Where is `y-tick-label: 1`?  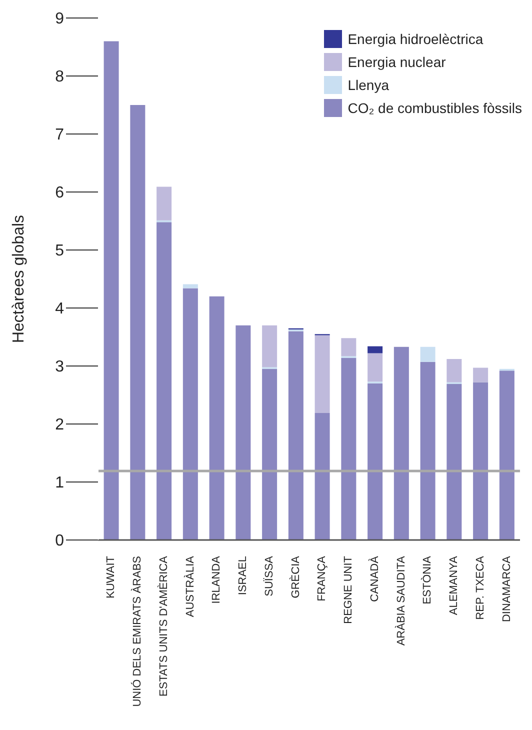
y-tick-label: 1 is located at coordinates (59, 483).